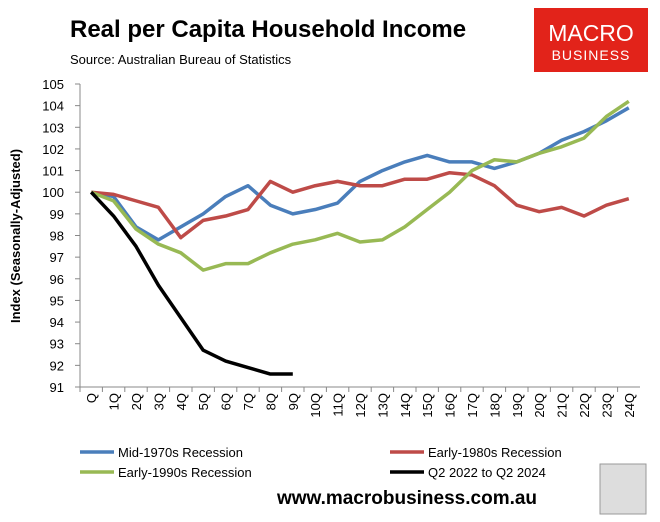 The image size is (660, 522). What do you see at coordinates (53, 171) in the screenshot?
I see `y-tick-label: 101` at bounding box center [53, 171].